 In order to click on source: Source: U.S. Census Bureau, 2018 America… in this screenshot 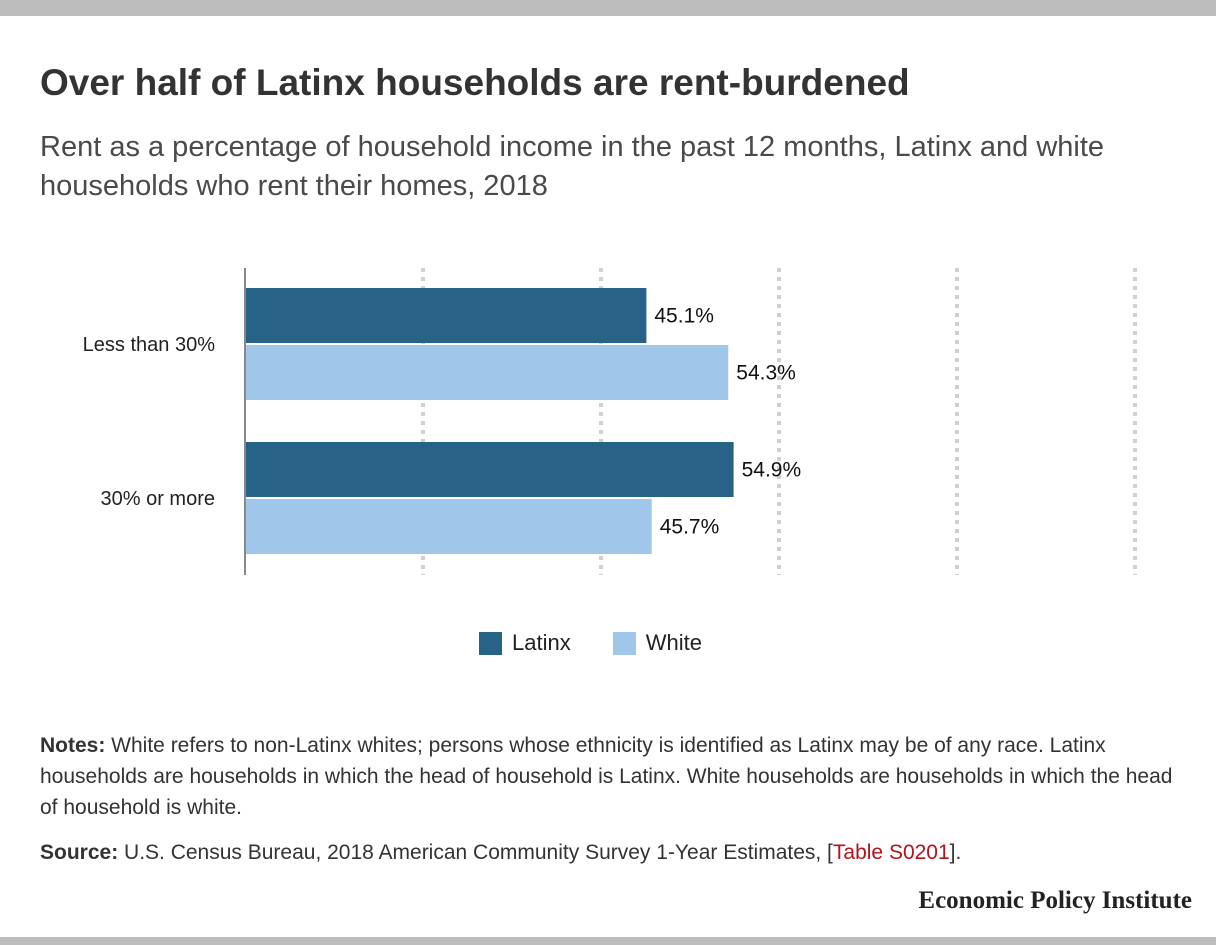, I will do `click(615, 852)`.